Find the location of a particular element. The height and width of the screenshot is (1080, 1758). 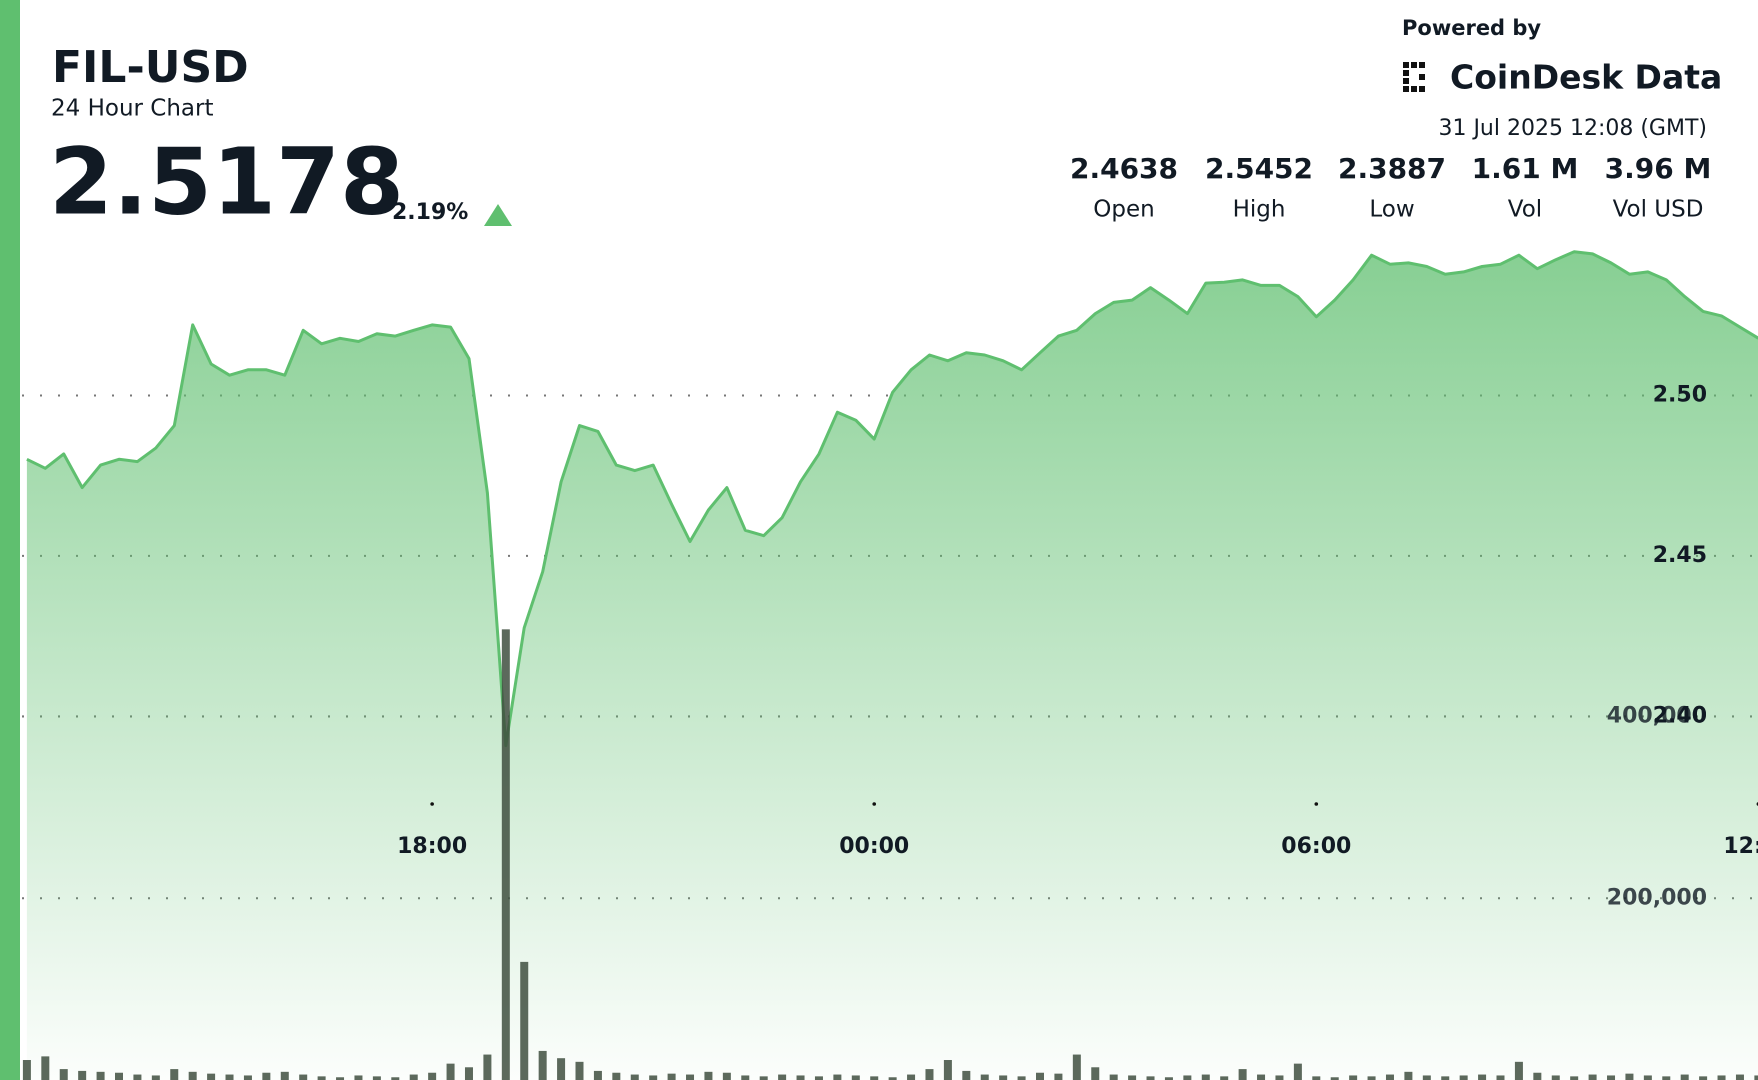

x-tick-label: 06:00 is located at coordinates (1316, 846).